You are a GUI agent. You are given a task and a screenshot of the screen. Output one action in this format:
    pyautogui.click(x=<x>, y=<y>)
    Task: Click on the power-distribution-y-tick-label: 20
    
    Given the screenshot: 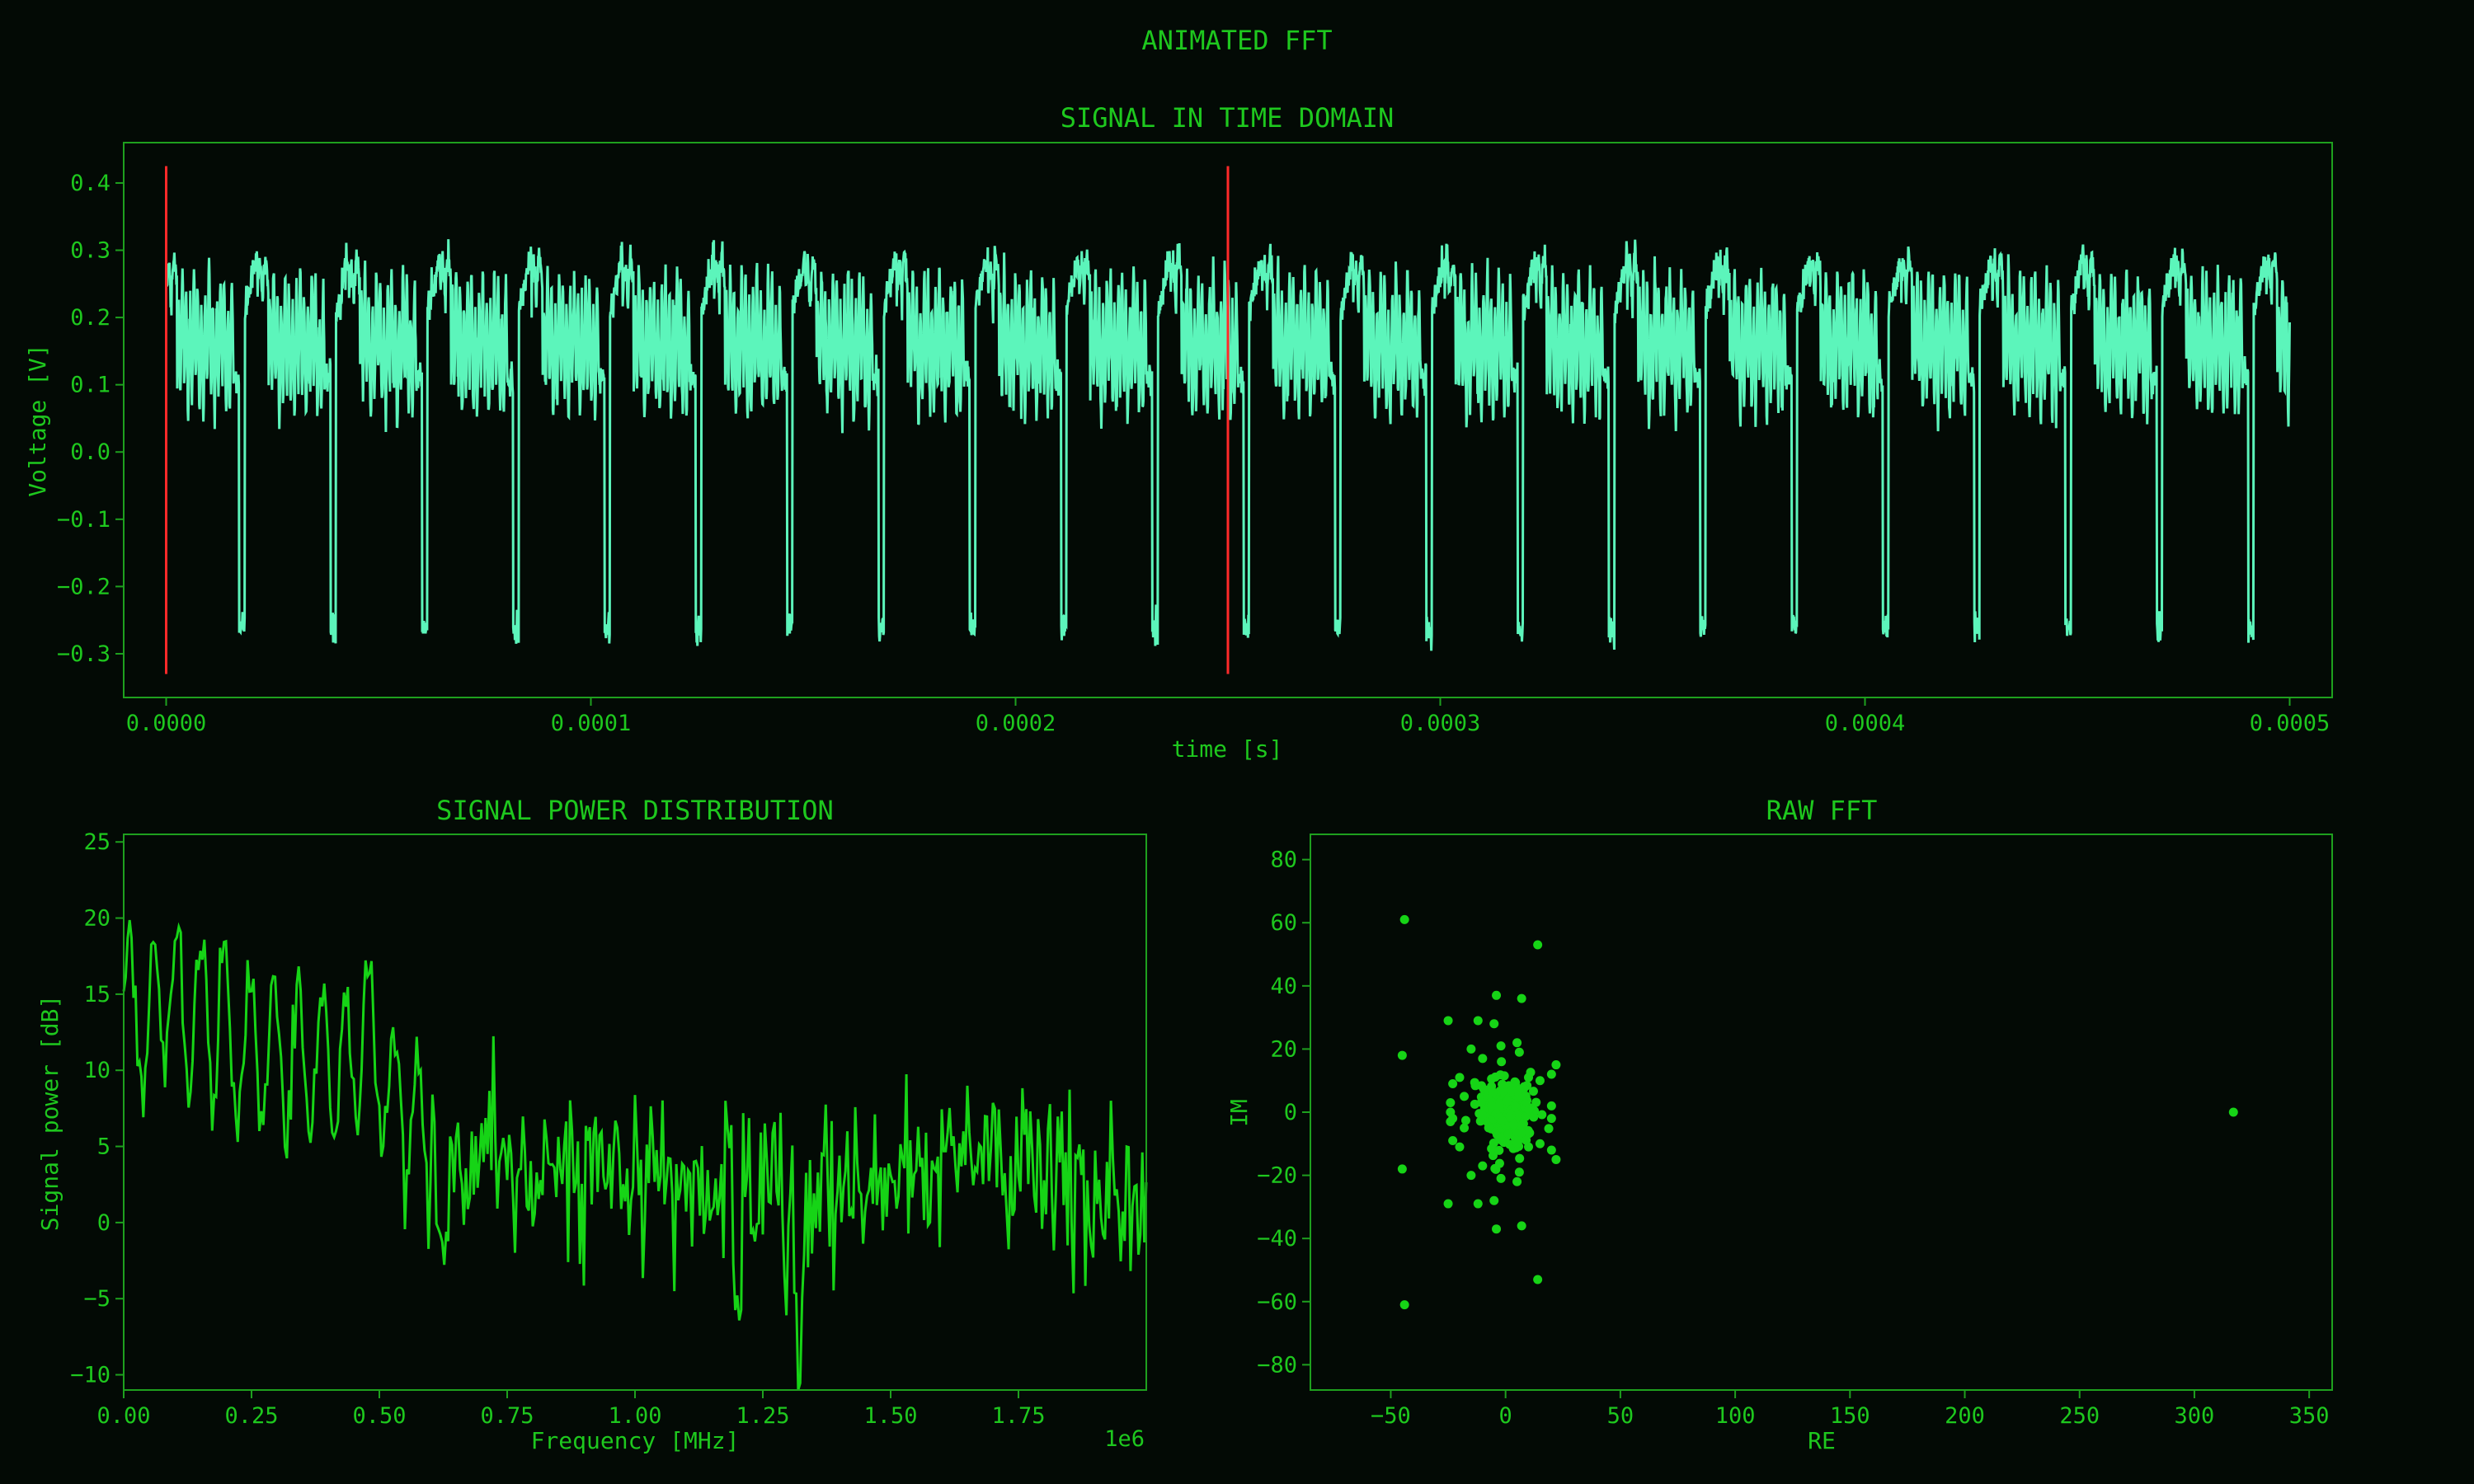 What is the action you would take?
    pyautogui.click(x=97, y=919)
    